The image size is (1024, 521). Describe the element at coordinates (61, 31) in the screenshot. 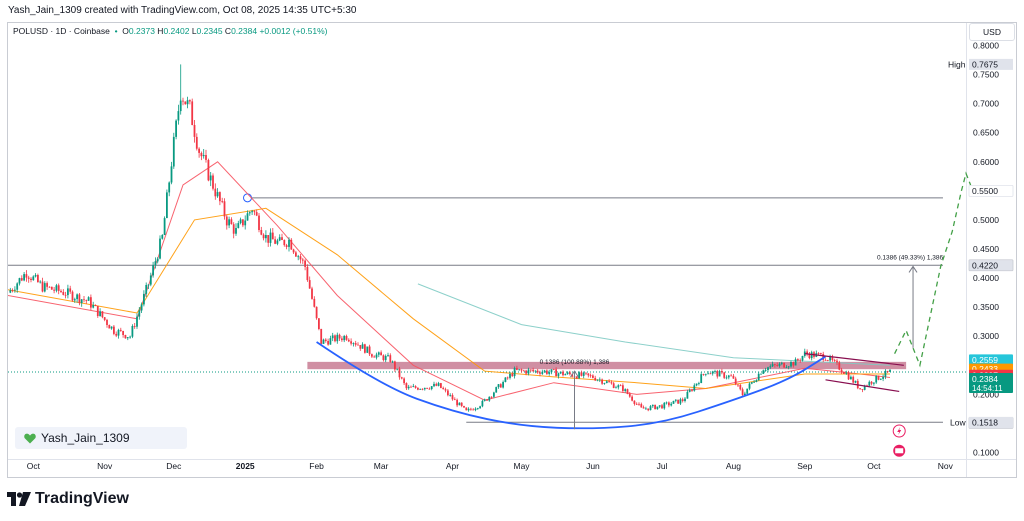

I see `symbol-name: POLUSD · 1D · Coinbase` at that location.